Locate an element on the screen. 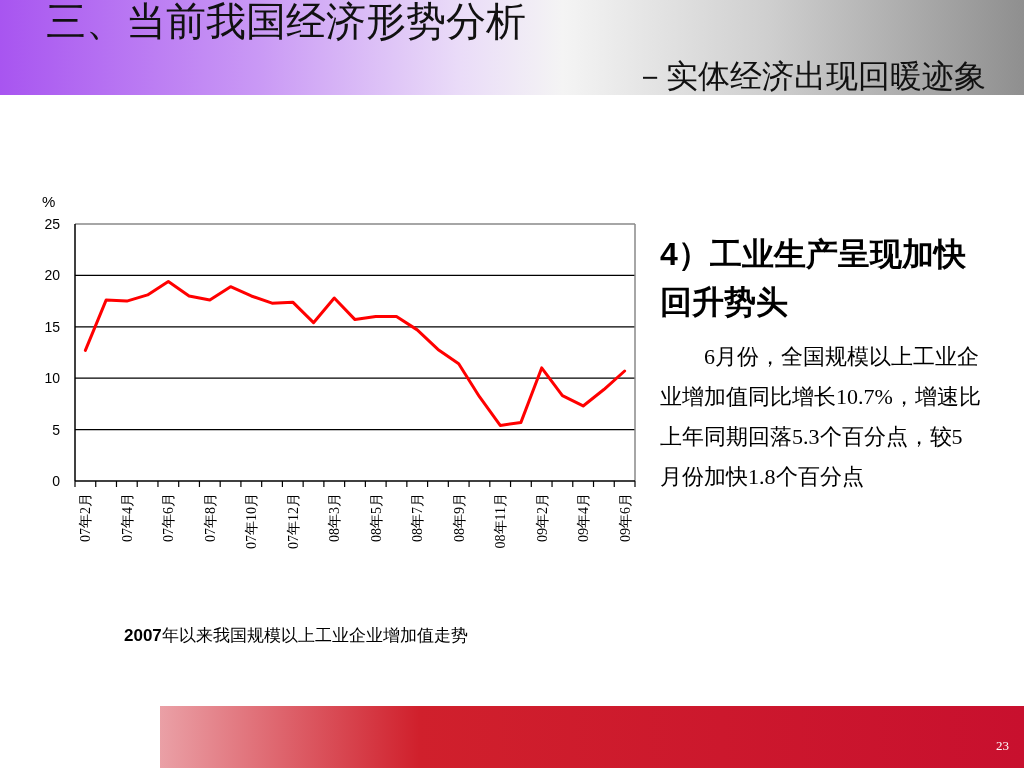 This screenshot has height=768, width=1024. x-tick-label: 09年4月 is located at coordinates (584, 517).